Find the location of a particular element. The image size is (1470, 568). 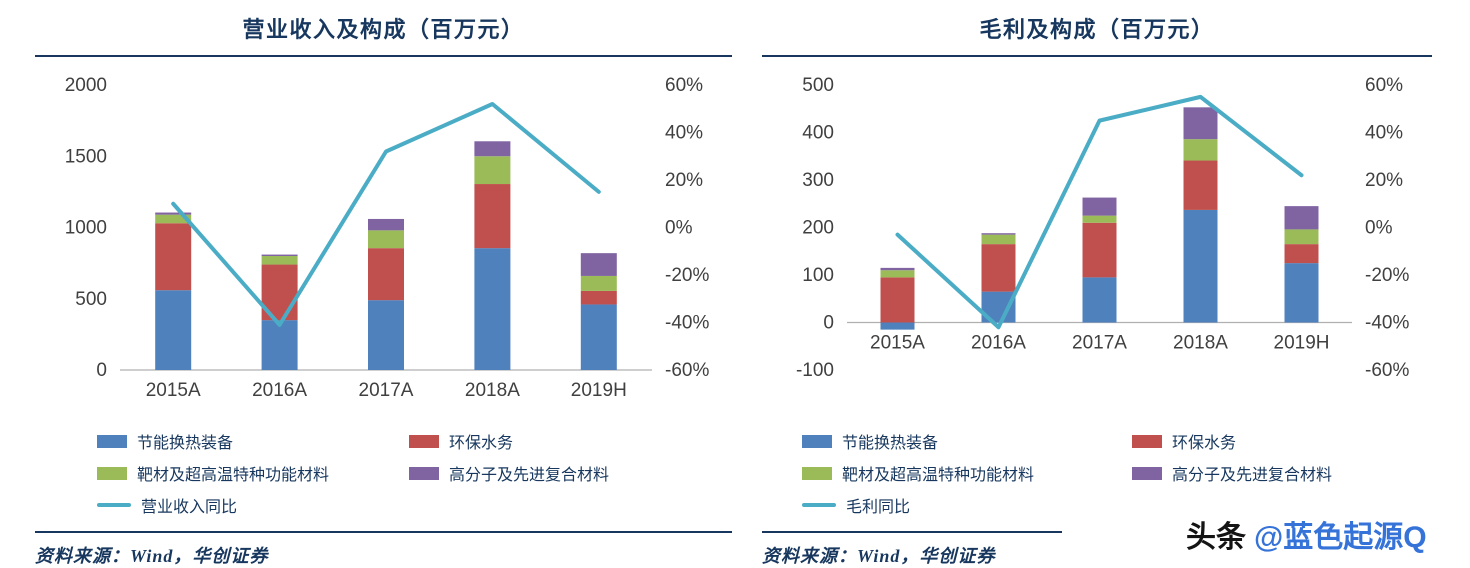

watermark-brand: 头条 is located at coordinates (1216, 537).